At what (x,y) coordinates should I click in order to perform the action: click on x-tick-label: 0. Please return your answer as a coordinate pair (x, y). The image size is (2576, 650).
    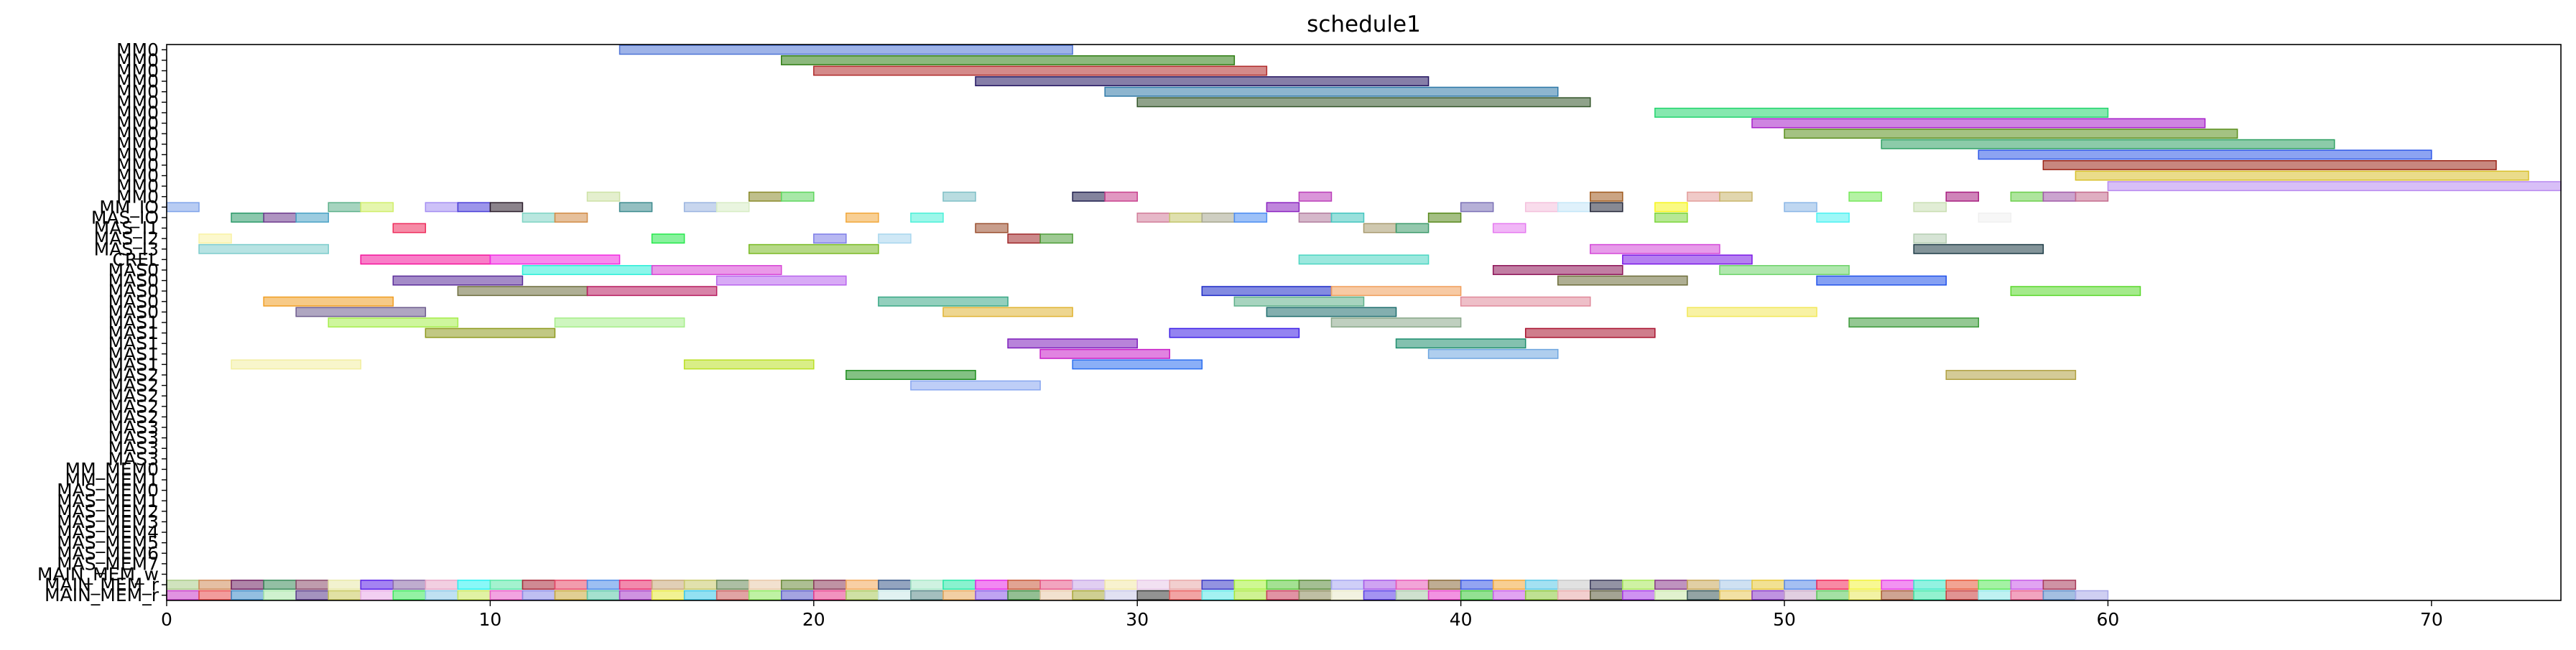
    Looking at the image, I should click on (166, 619).